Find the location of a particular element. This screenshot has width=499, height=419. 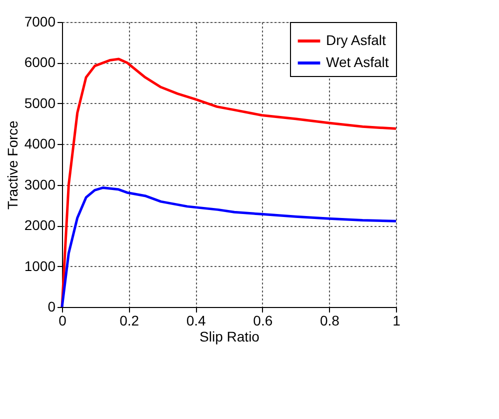

y-tick-label: 7000 is located at coordinates (40, 22).